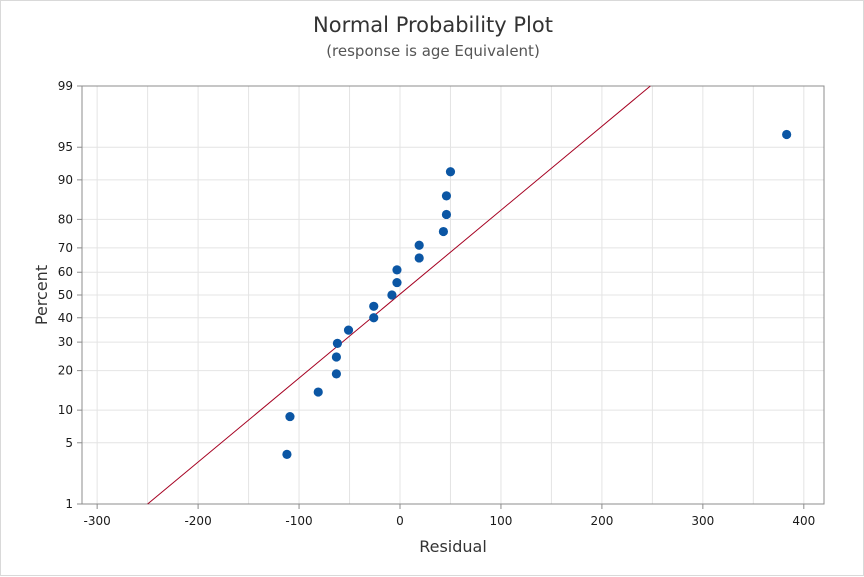 The height and width of the screenshot is (577, 864). Describe the element at coordinates (65, 295) in the screenshot. I see `y-tick-label: 50` at that location.